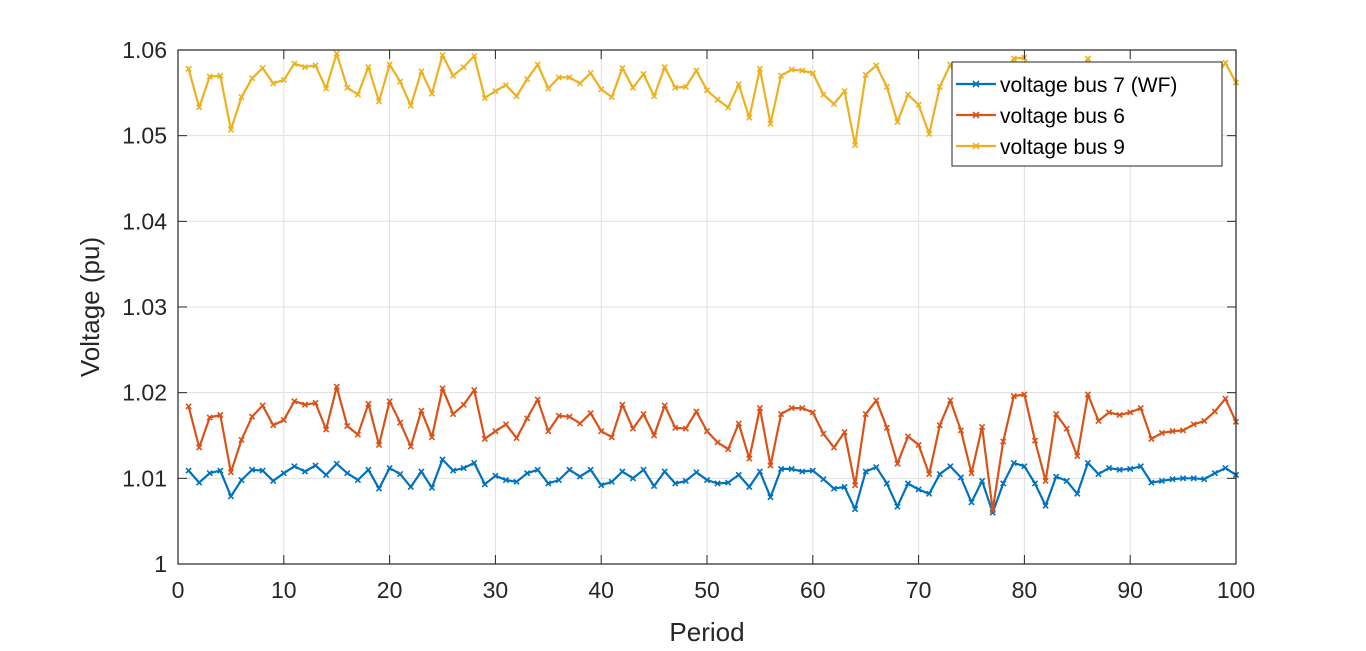  I want to click on x-tick-label: 50, so click(707, 590).